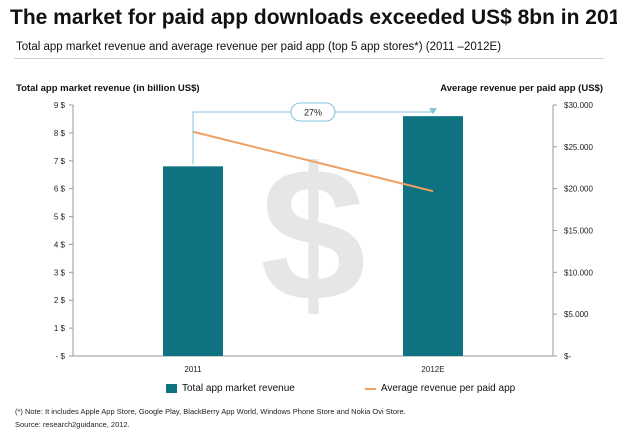 The image size is (617, 440). I want to click on growth-label: 27%, so click(313, 113).